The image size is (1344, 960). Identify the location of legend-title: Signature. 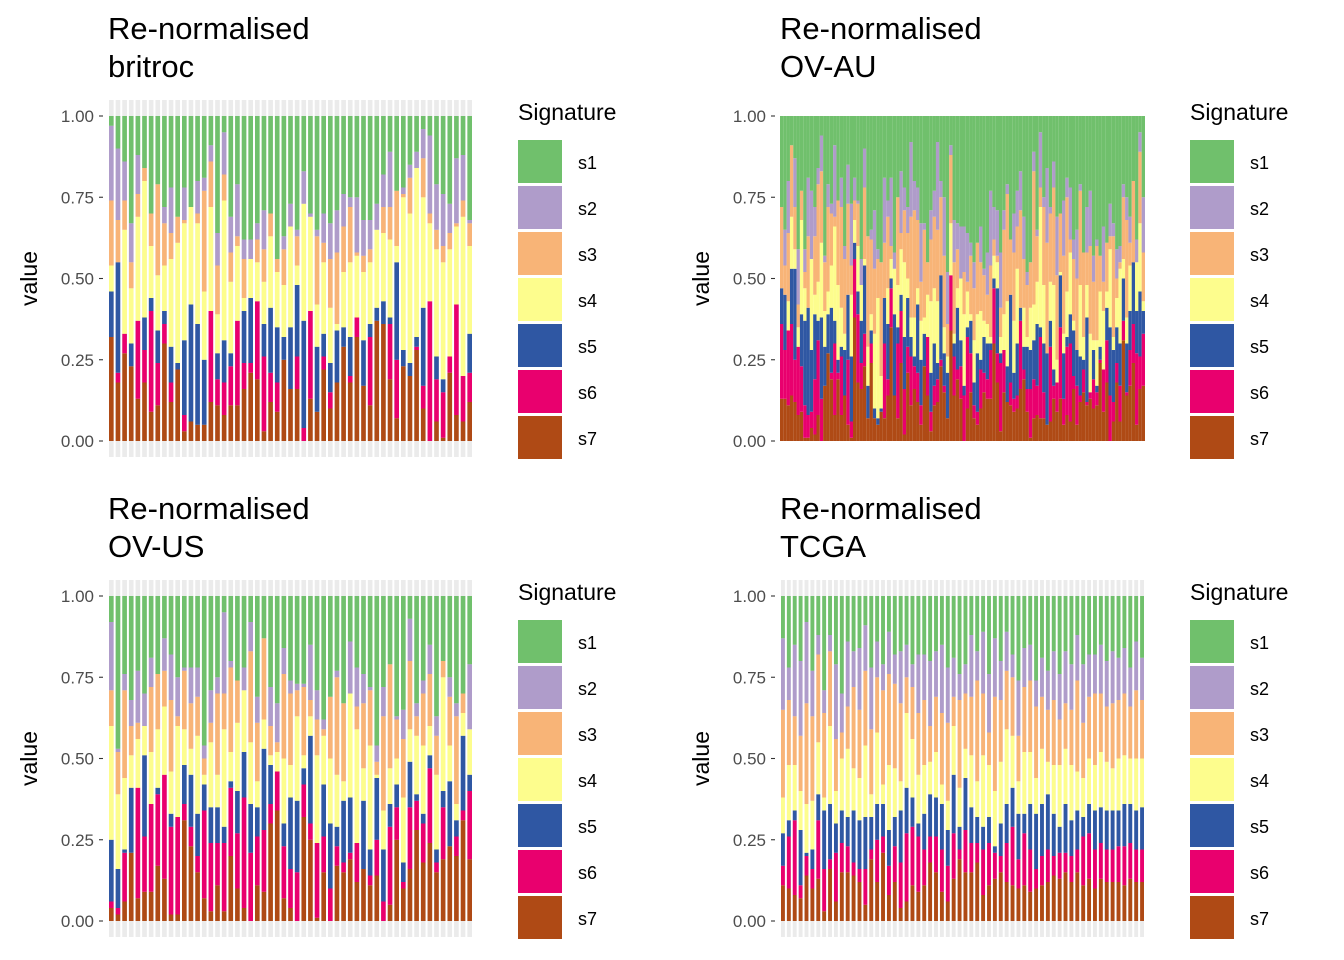
(567, 592).